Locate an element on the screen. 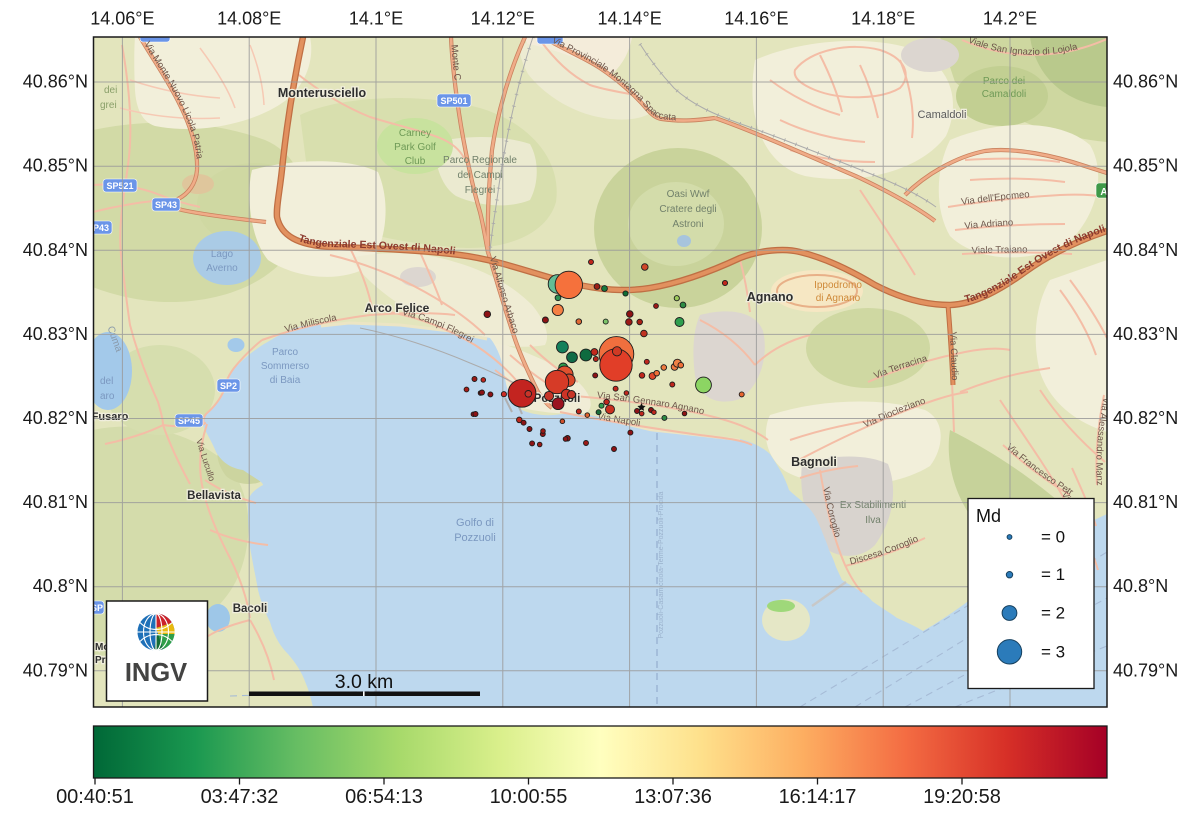 This screenshot has width=1200, height=819. svg-text: dei is located at coordinates (110, 90).